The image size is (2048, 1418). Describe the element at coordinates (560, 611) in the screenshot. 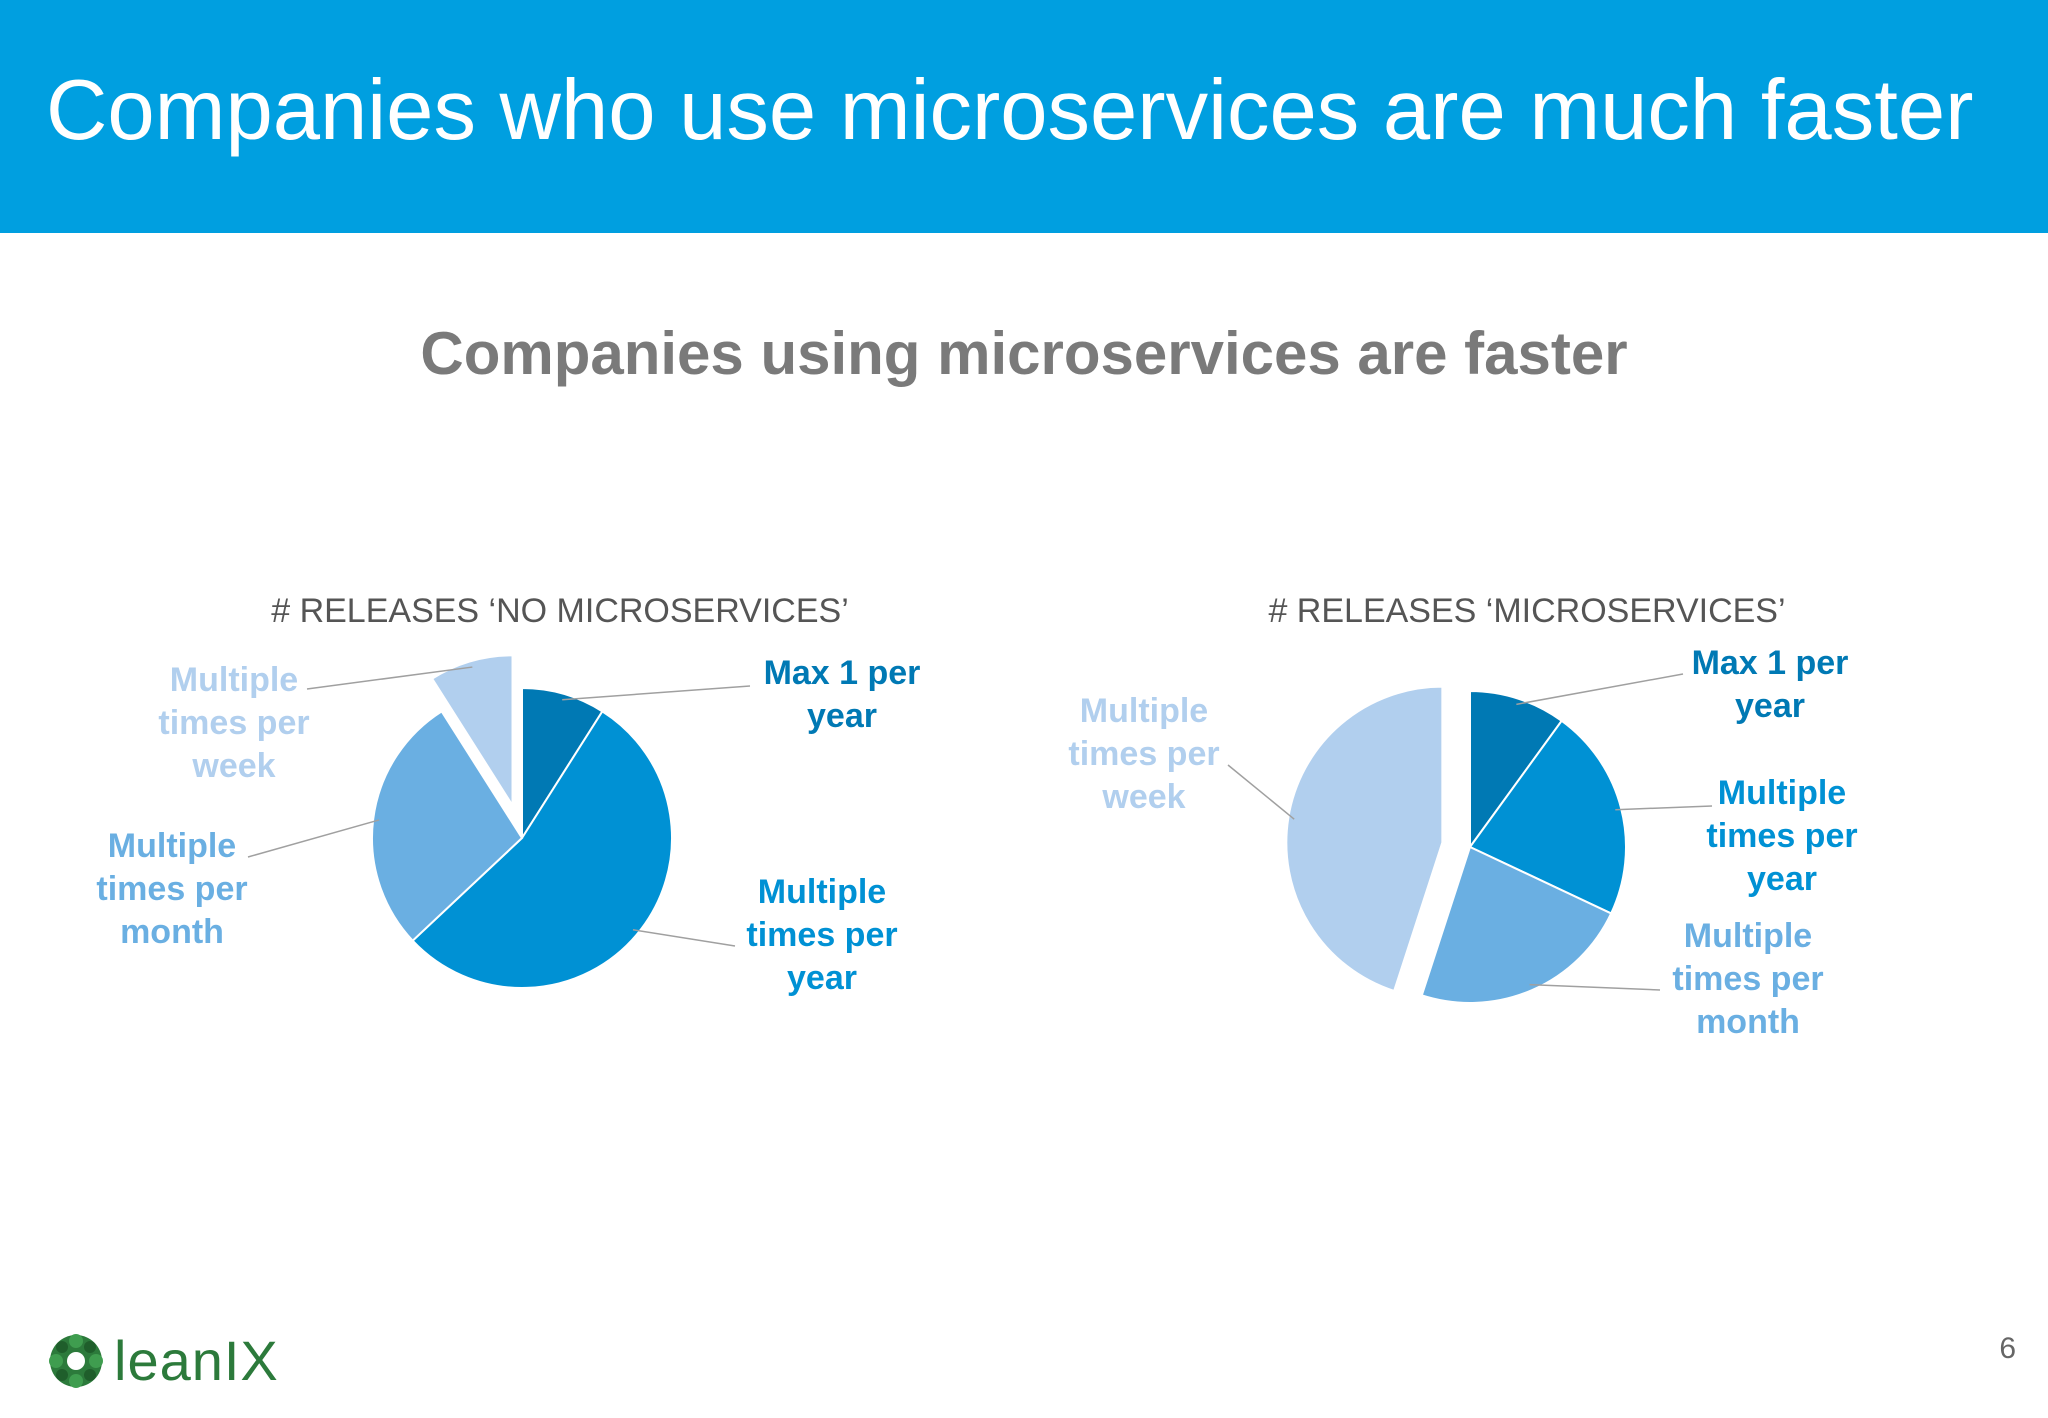

I see `chart-title: # RELEASES ‘NO MICROSERVICES’` at that location.